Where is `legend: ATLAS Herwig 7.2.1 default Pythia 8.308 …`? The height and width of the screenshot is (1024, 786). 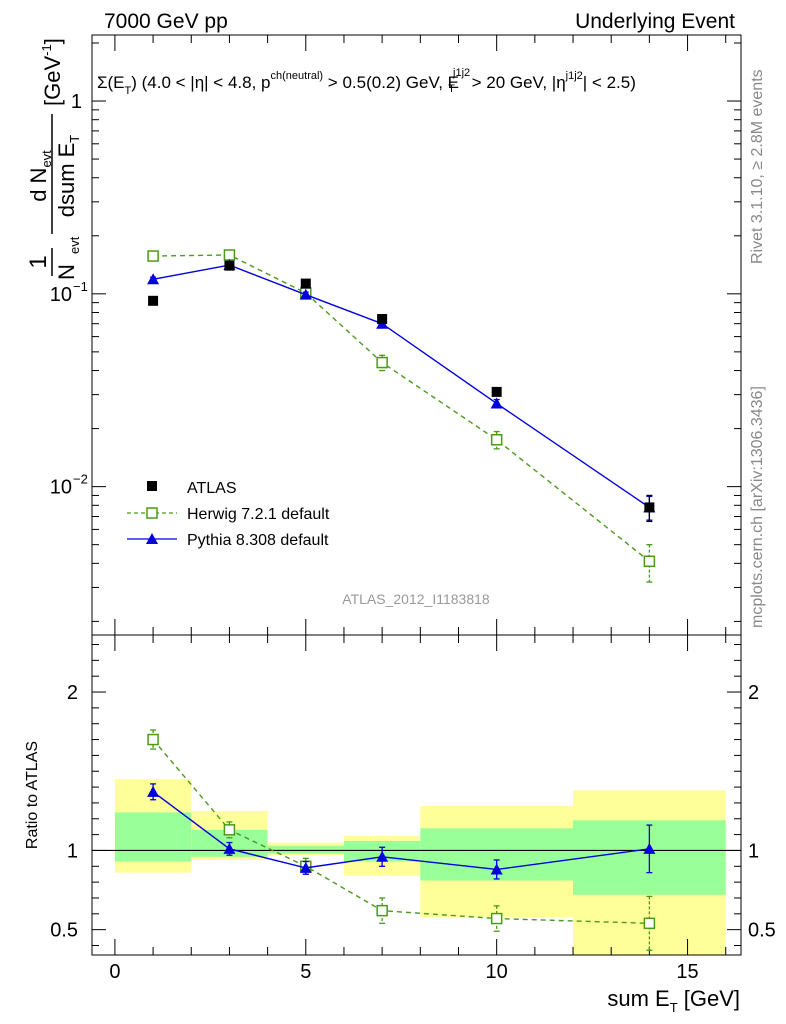 legend: ATLAS Herwig 7.2.1 default Pythia 8.308 … is located at coordinates (228, 514).